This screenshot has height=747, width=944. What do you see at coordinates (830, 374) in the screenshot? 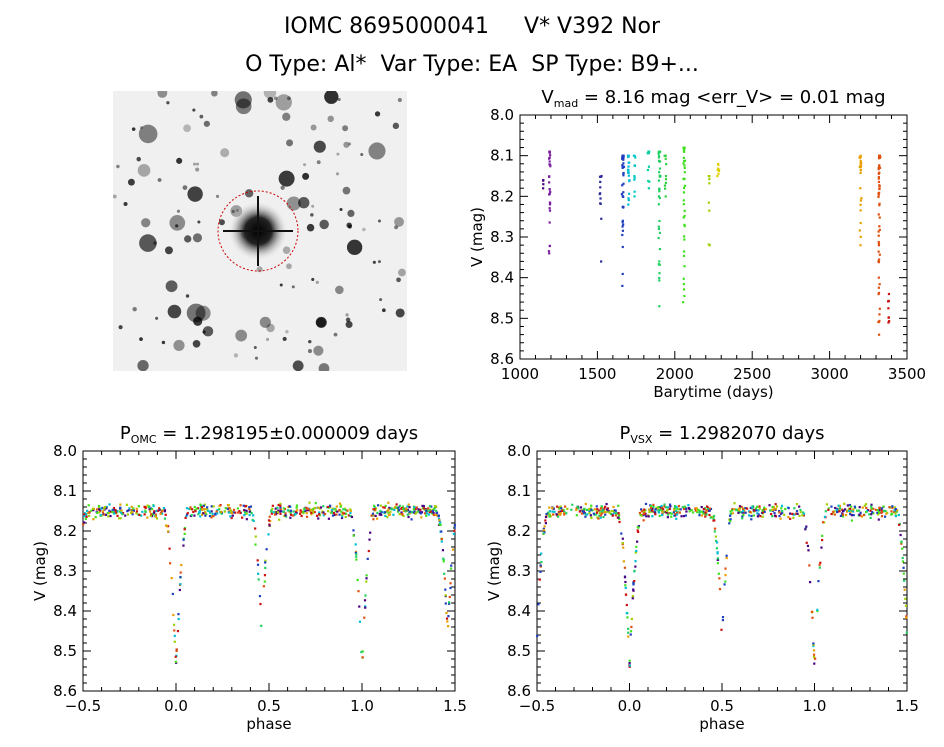
I see `x-tick-label: 3000` at bounding box center [830, 374].